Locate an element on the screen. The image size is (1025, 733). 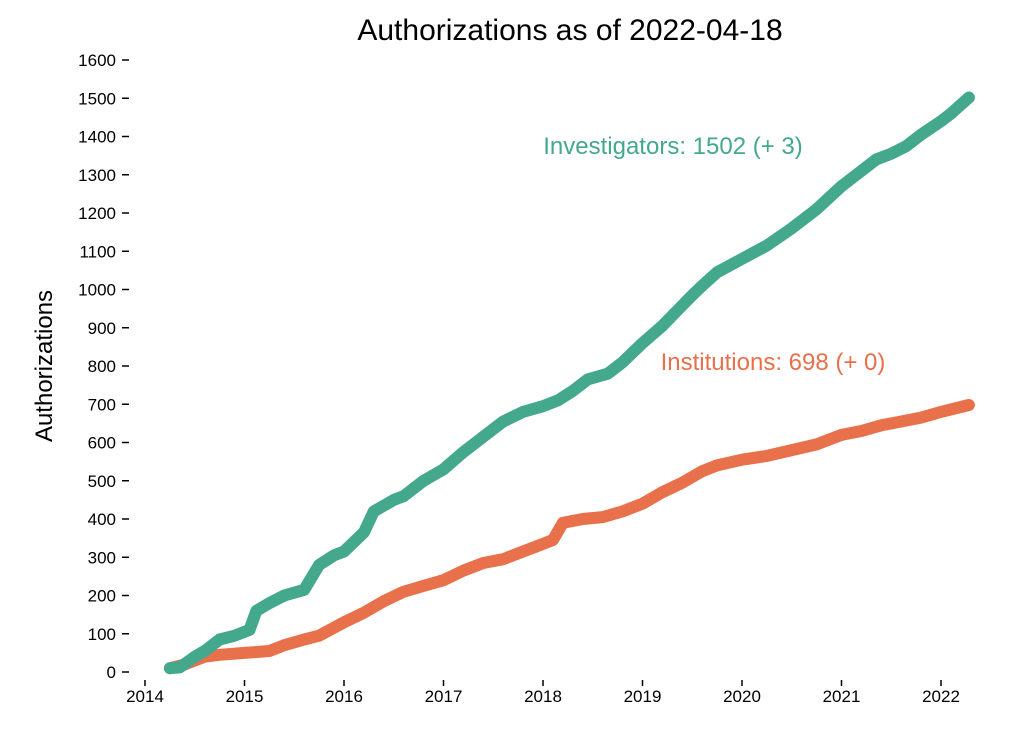
x-tick-label: 2016 is located at coordinates (344, 696).